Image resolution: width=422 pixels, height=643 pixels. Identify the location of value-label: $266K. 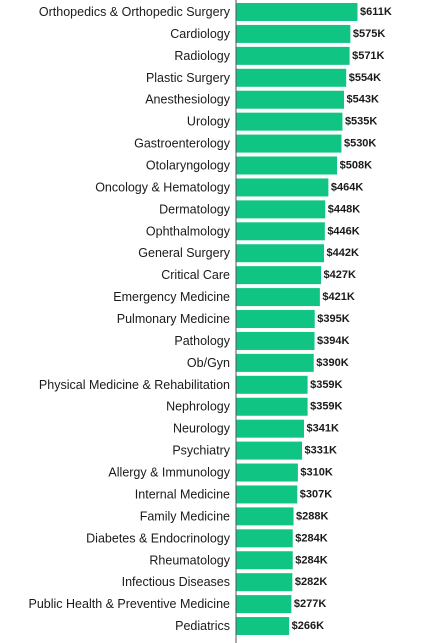
(308, 626).